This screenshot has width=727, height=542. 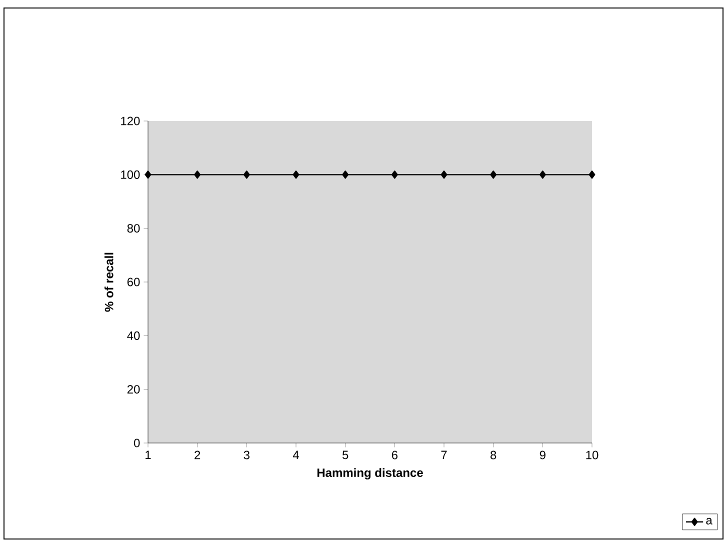 What do you see at coordinates (133, 282) in the screenshot?
I see `y-tick-label: 60` at bounding box center [133, 282].